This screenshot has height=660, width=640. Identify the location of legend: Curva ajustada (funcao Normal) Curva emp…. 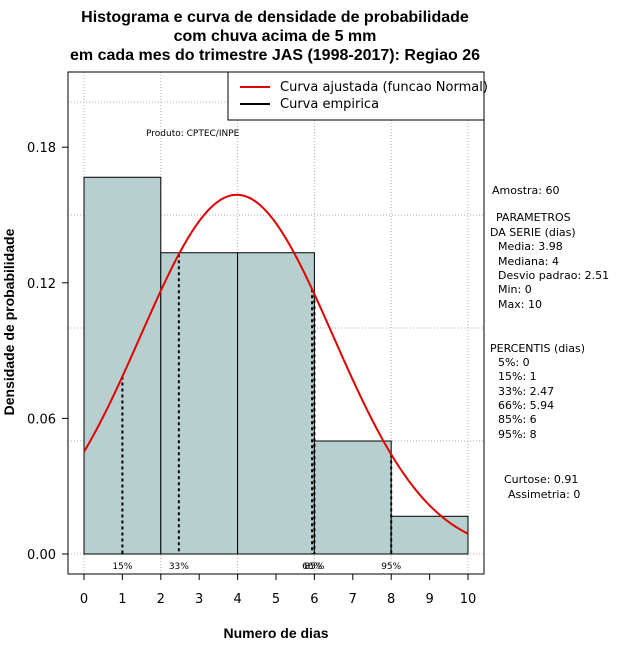
(357, 96).